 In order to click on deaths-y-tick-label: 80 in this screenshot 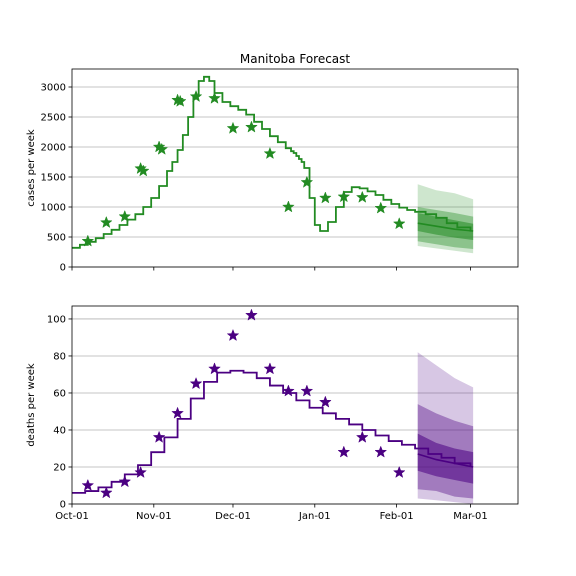, I will do `click(59, 356)`.